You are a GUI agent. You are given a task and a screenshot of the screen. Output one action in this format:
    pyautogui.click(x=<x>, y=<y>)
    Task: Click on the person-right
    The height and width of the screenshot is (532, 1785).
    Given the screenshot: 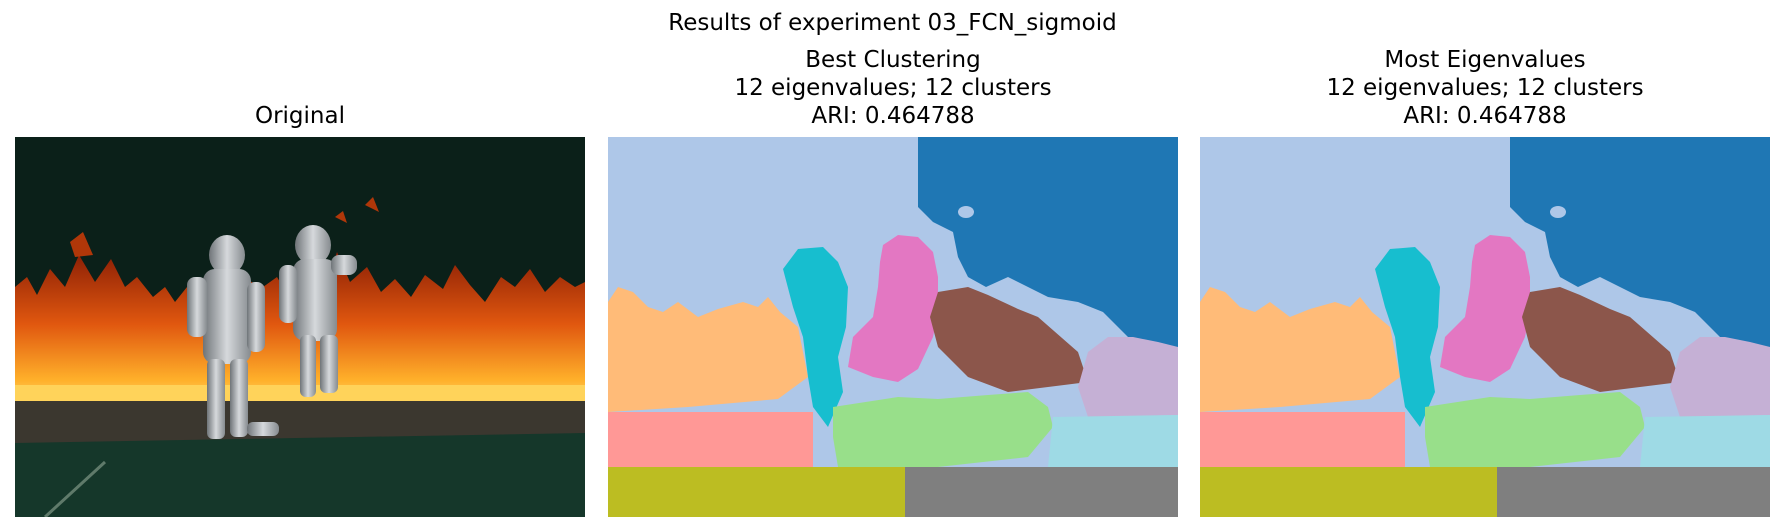 What is the action you would take?
    pyautogui.click(x=318, y=311)
    